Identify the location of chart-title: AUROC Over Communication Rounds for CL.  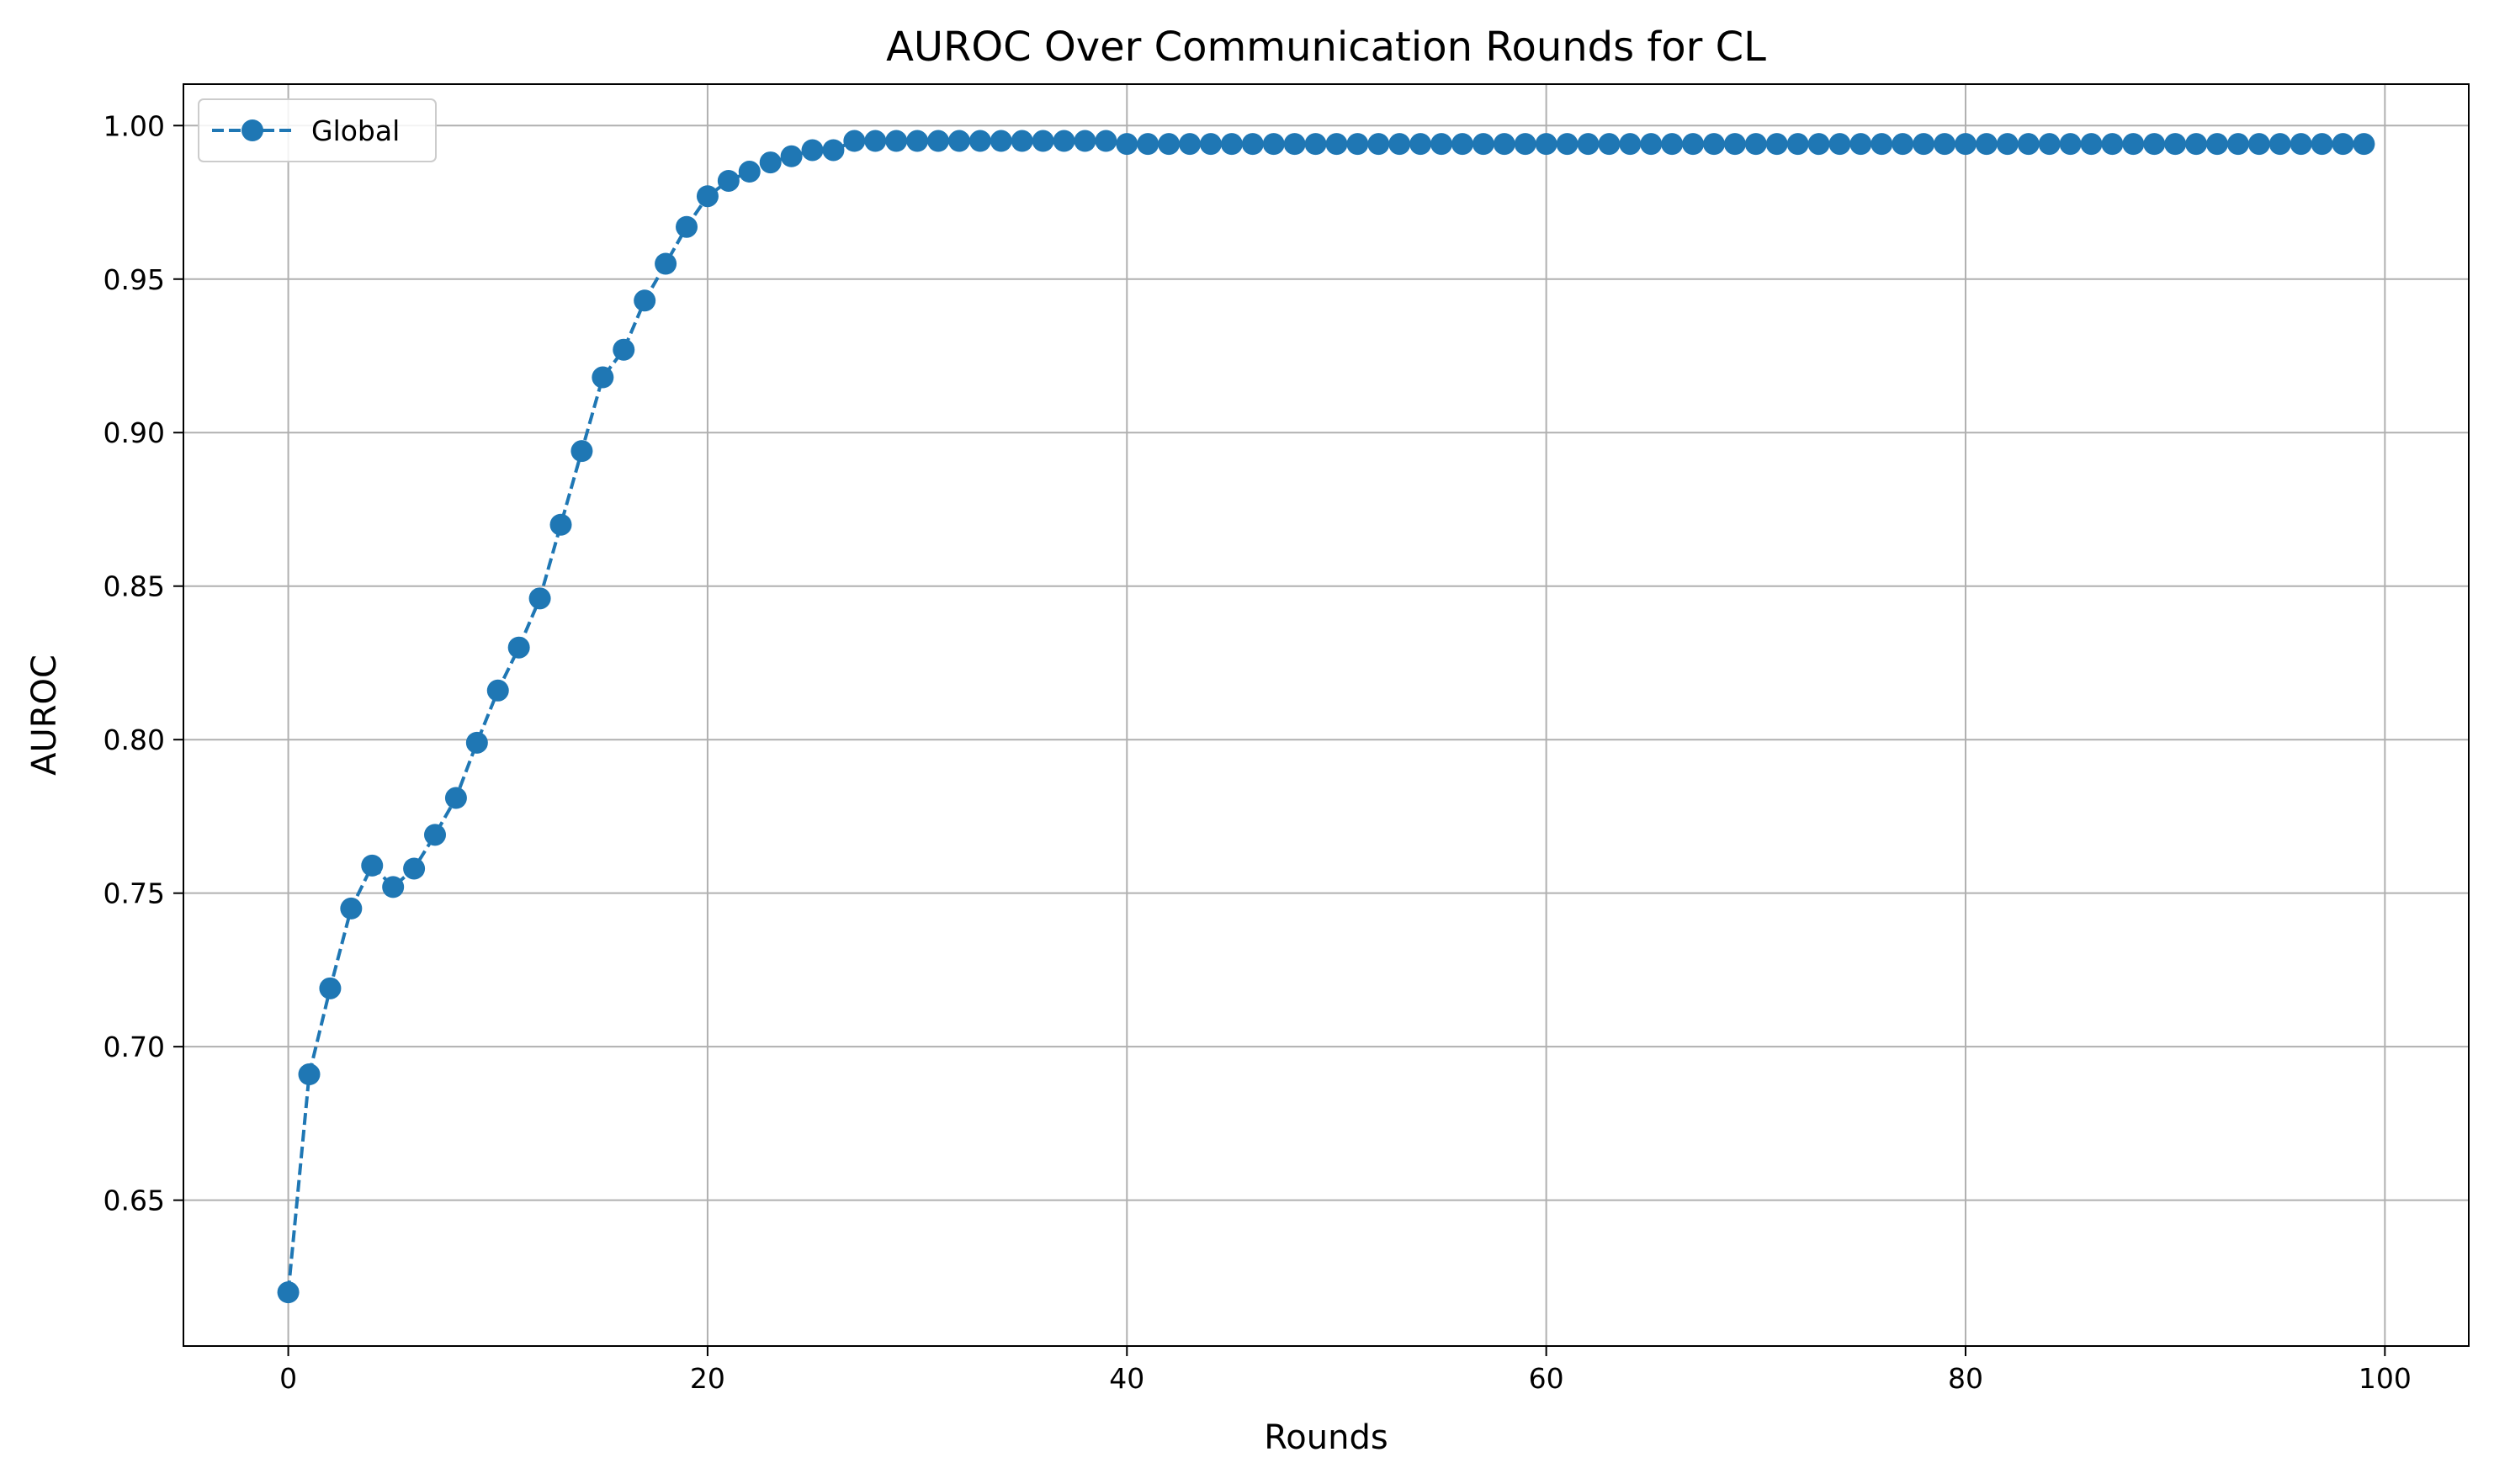
(1326, 47).